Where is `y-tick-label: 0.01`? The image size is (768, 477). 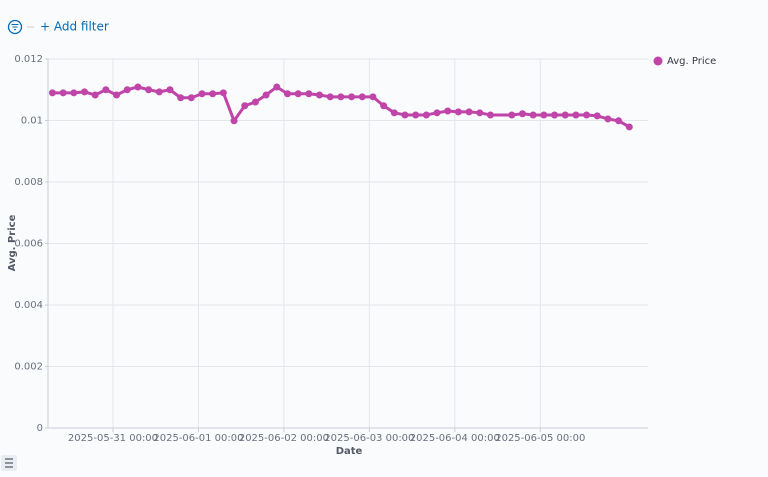 y-tick-label: 0.01 is located at coordinates (32, 121).